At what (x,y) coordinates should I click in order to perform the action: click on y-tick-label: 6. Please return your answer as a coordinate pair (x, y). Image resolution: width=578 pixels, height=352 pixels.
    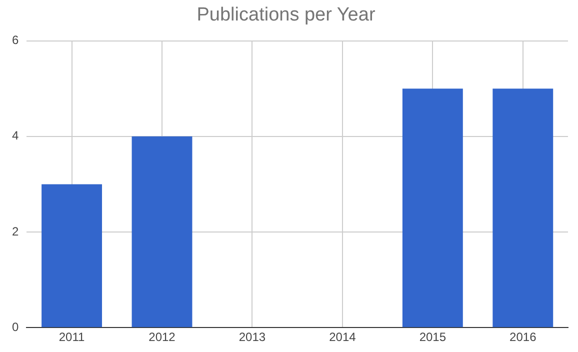
    Looking at the image, I should click on (15, 40).